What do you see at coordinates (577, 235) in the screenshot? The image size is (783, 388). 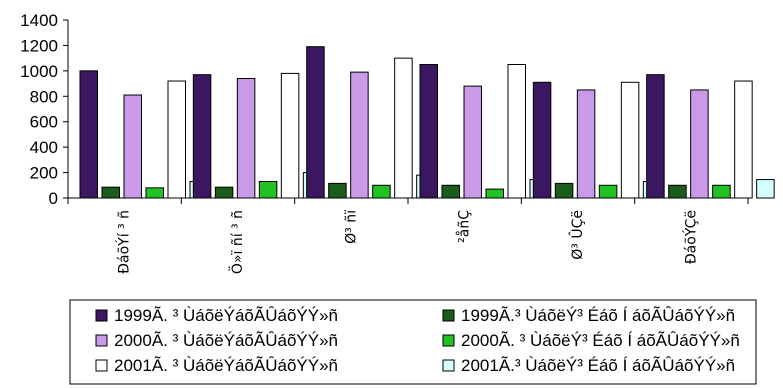 I see `x-category-label: Ø³ ÛÇë` at bounding box center [577, 235].